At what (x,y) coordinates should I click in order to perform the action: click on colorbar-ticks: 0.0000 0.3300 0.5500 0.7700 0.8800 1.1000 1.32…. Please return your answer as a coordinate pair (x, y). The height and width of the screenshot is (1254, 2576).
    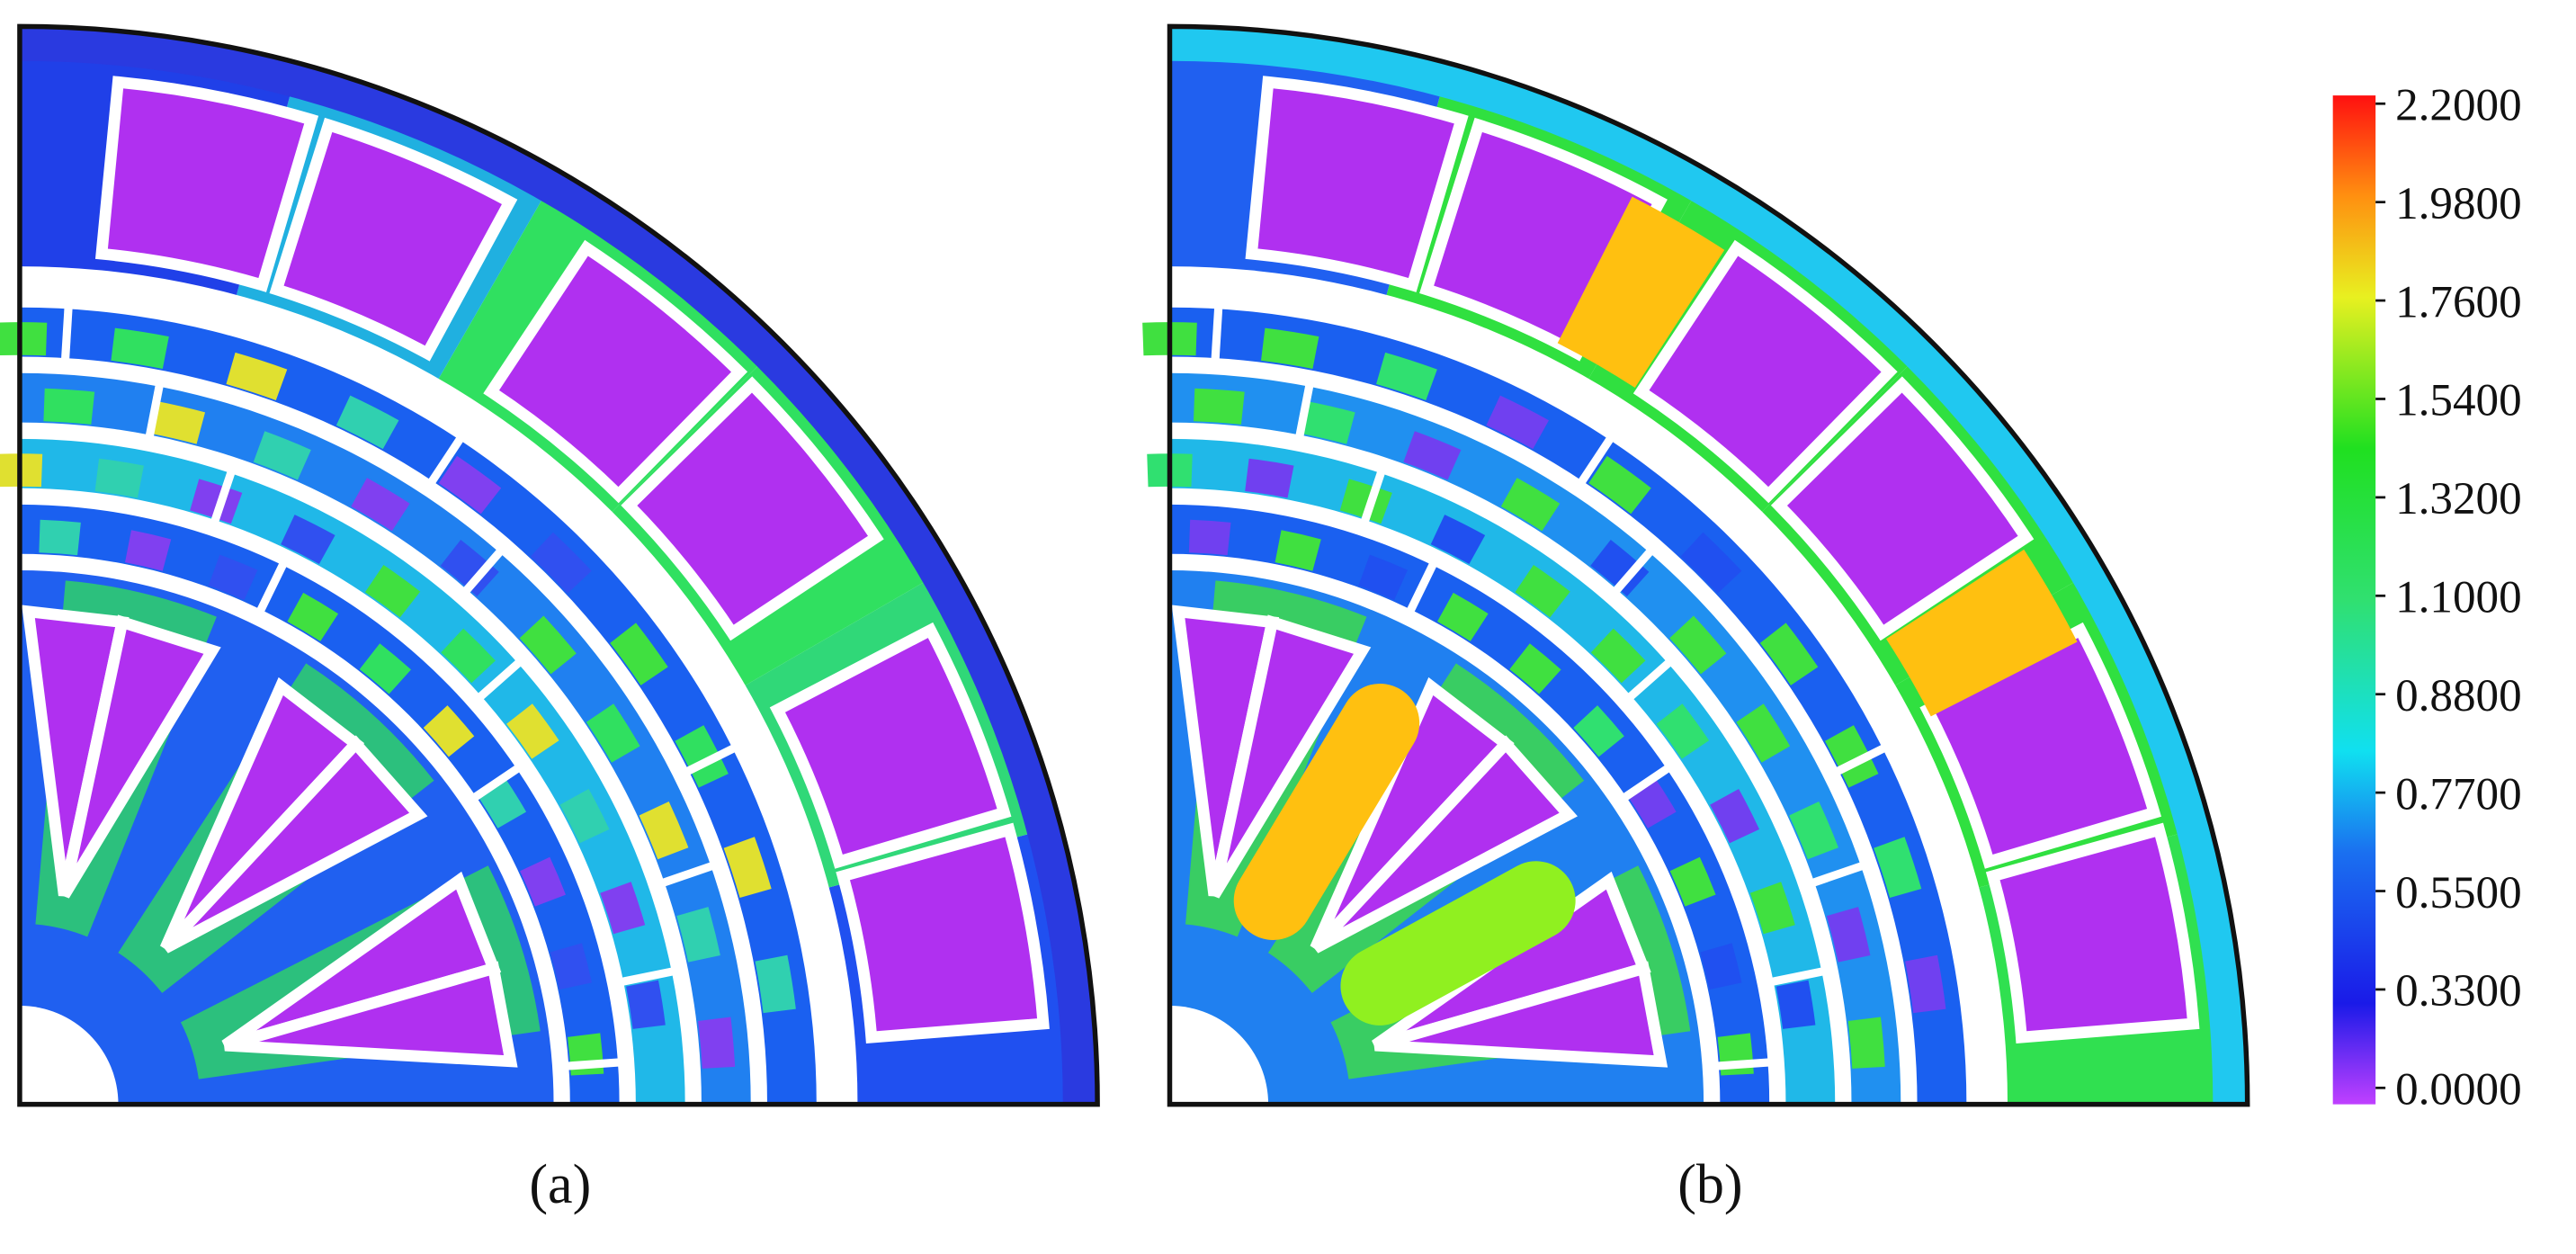
    Looking at the image, I should click on (2448, 597).